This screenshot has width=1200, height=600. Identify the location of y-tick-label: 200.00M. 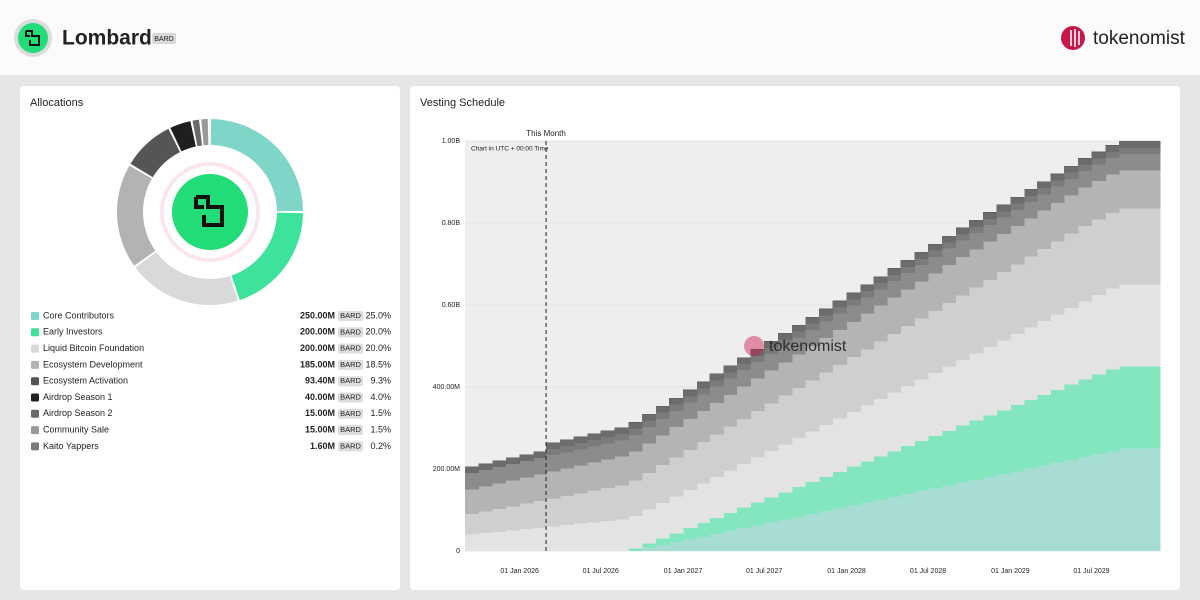
(446, 469).